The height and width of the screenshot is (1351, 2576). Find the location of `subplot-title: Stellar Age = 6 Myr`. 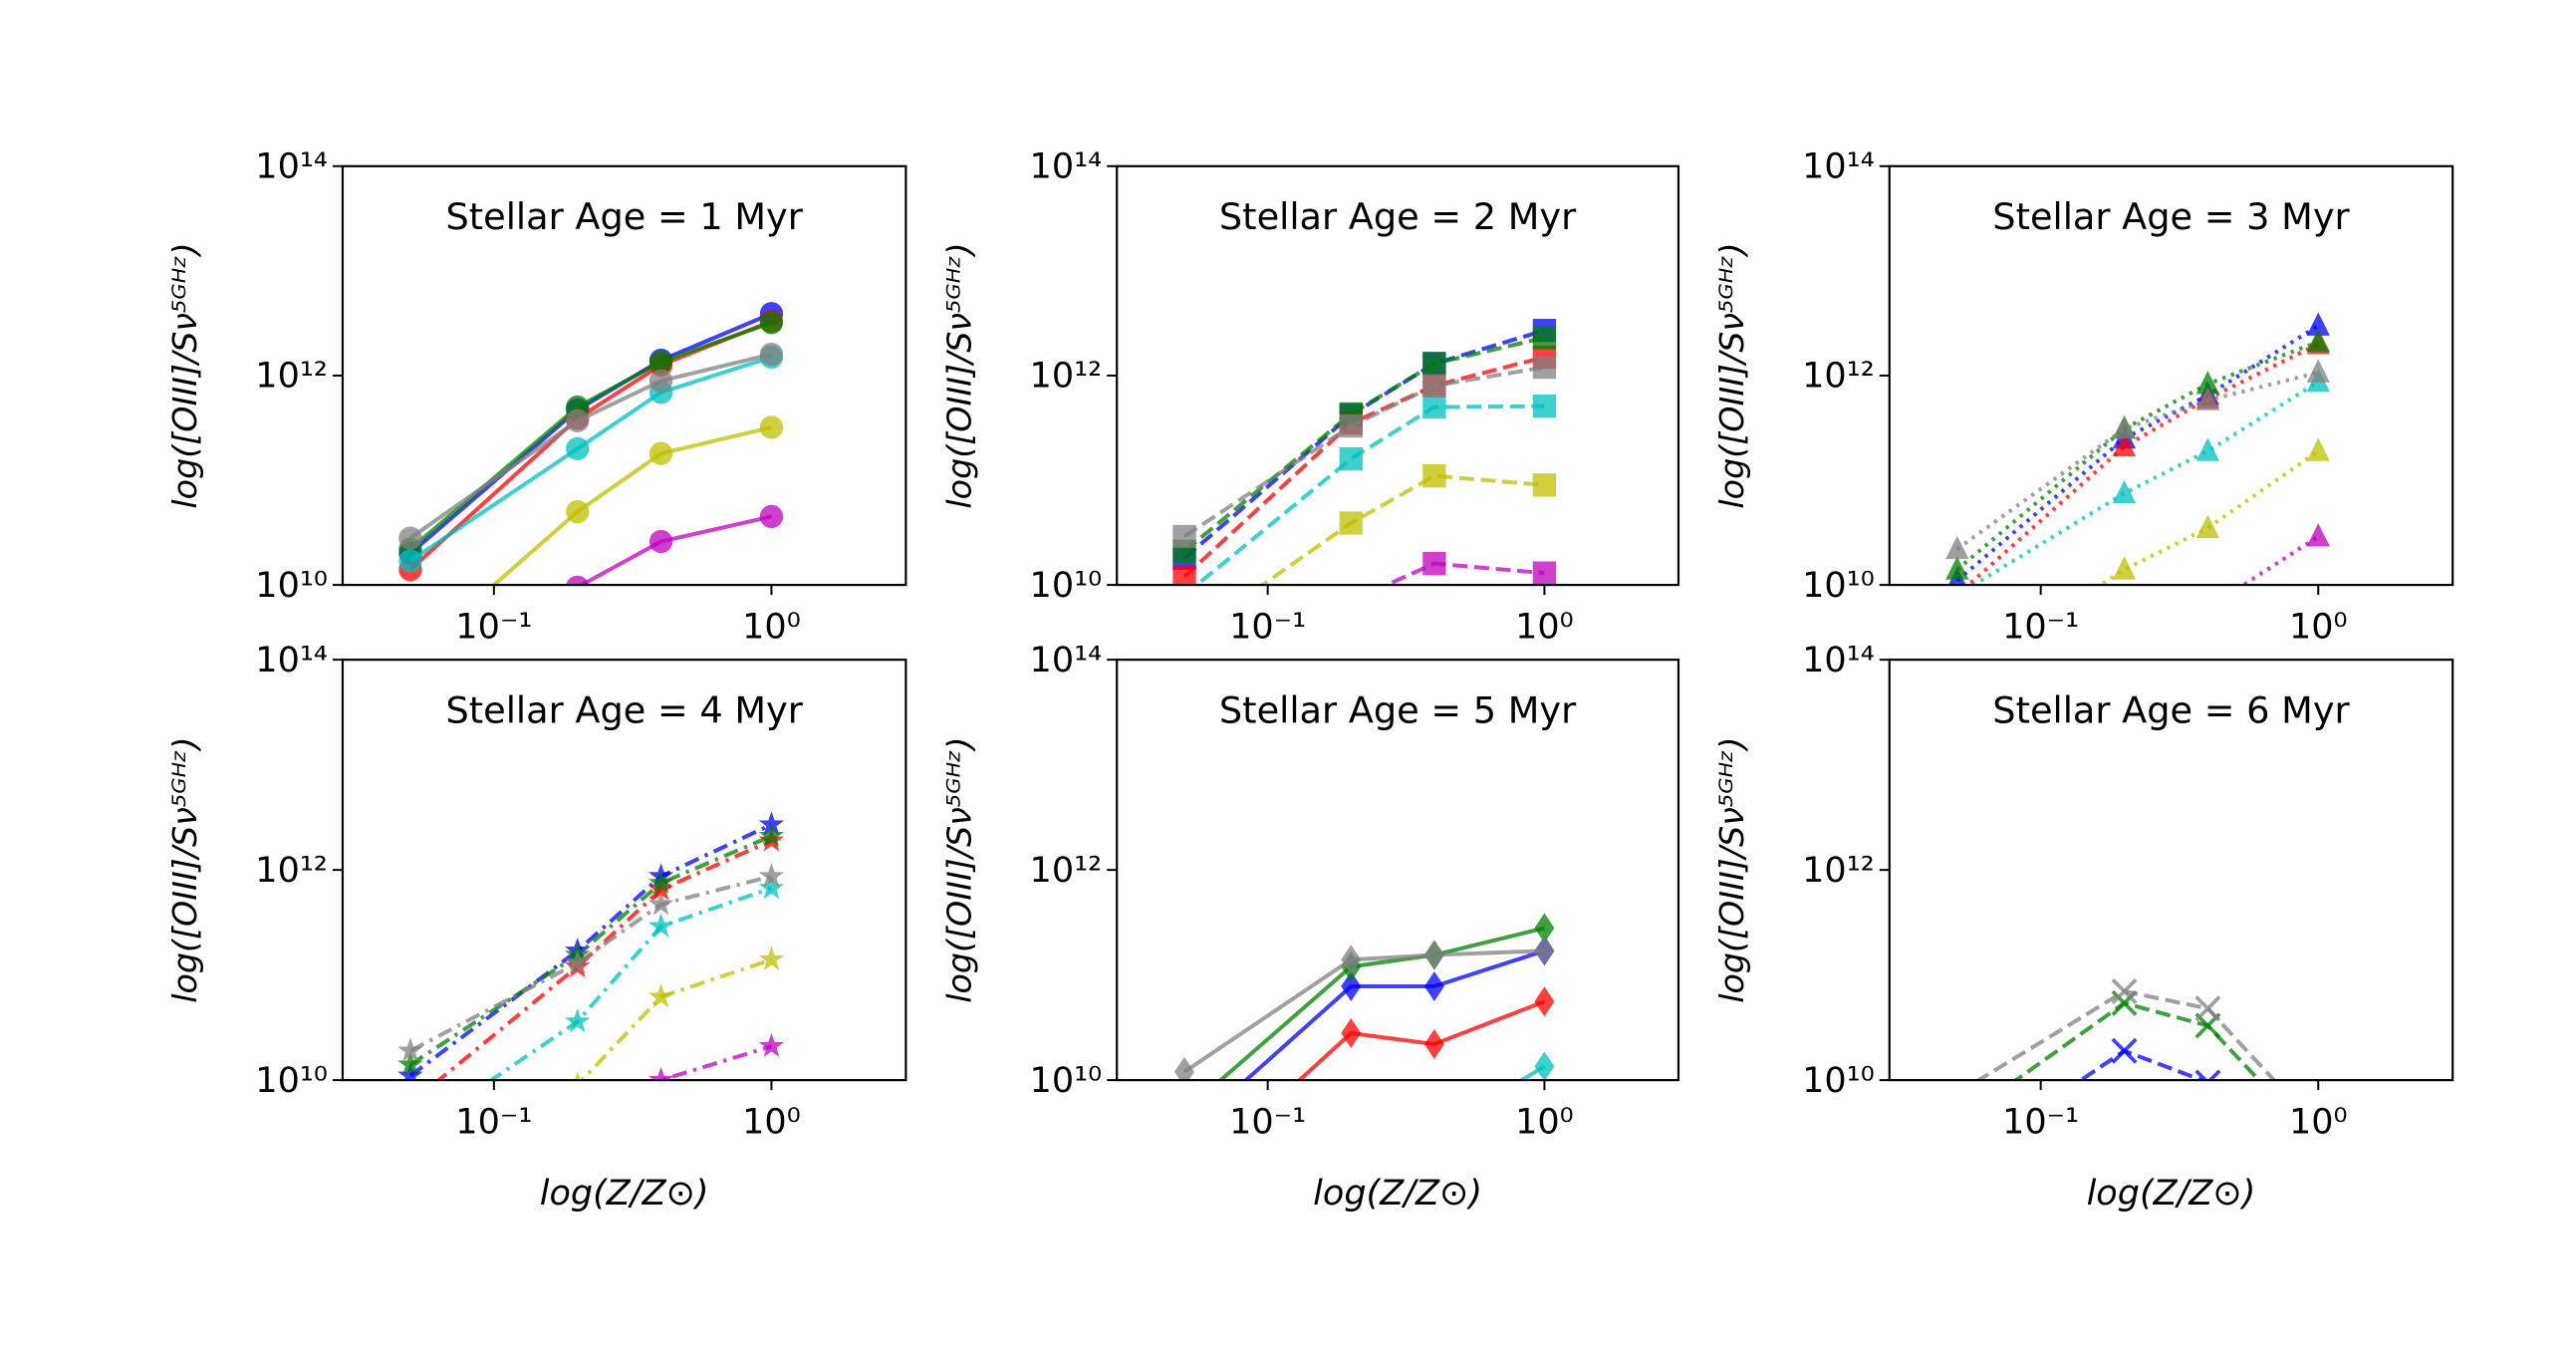

subplot-title: Stellar Age = 6 Myr is located at coordinates (2171, 710).